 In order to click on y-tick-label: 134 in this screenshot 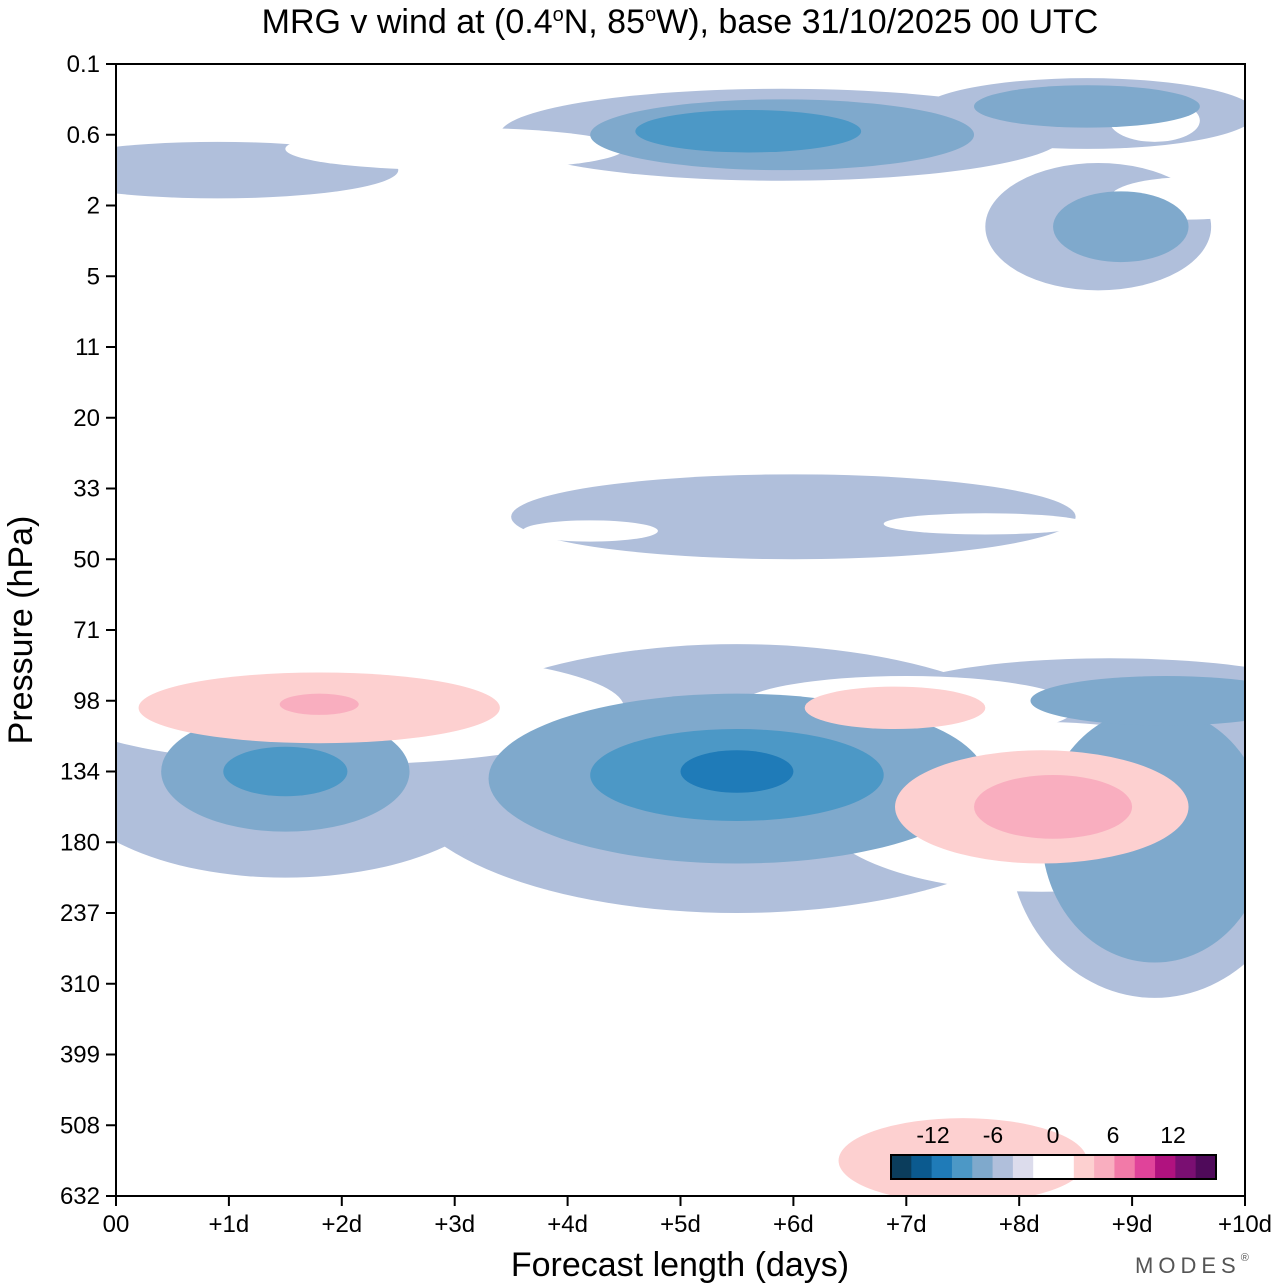, I will do `click(80, 772)`.